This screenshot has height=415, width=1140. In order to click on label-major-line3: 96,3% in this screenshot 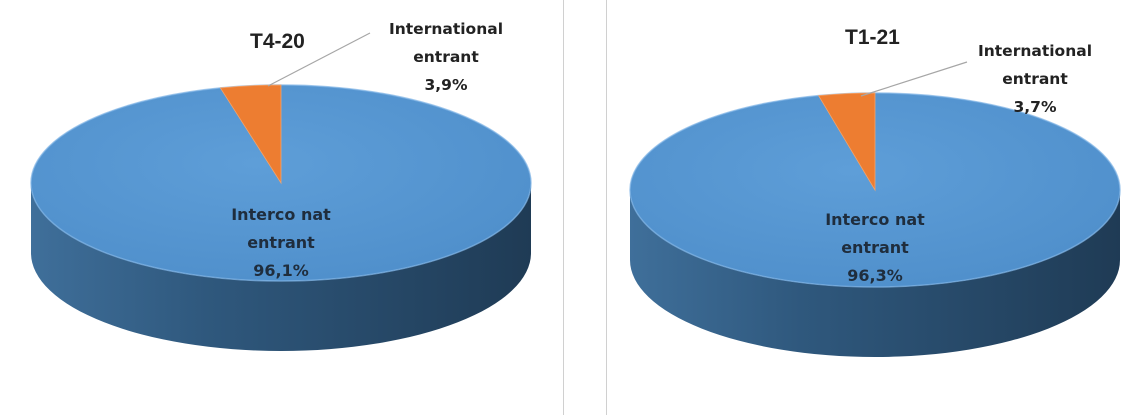, I will do `click(875, 275)`.